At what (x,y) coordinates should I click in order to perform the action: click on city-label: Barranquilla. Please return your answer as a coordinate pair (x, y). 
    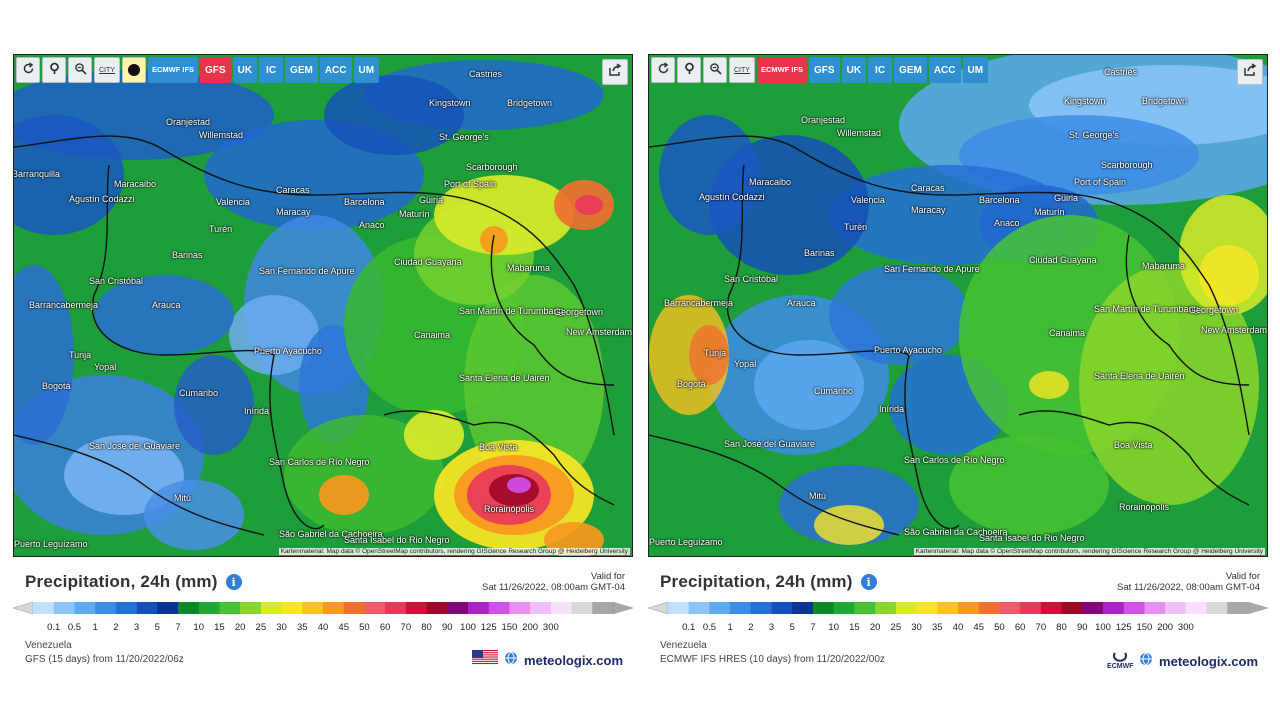
    Looking at the image, I should click on (37, 174).